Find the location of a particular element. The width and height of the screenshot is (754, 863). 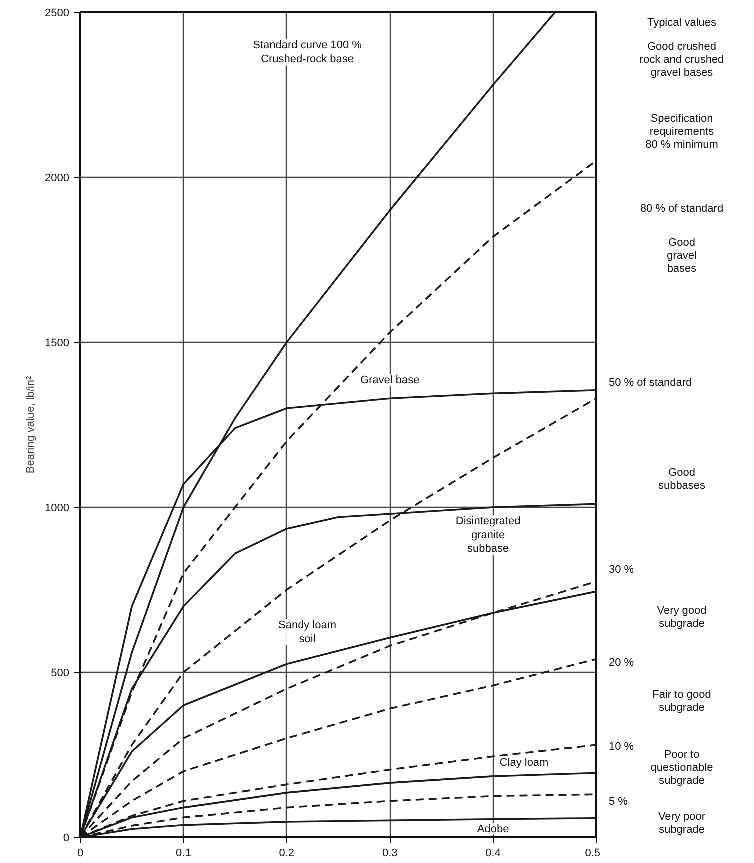

x-tick-label: 0.3 is located at coordinates (390, 854).